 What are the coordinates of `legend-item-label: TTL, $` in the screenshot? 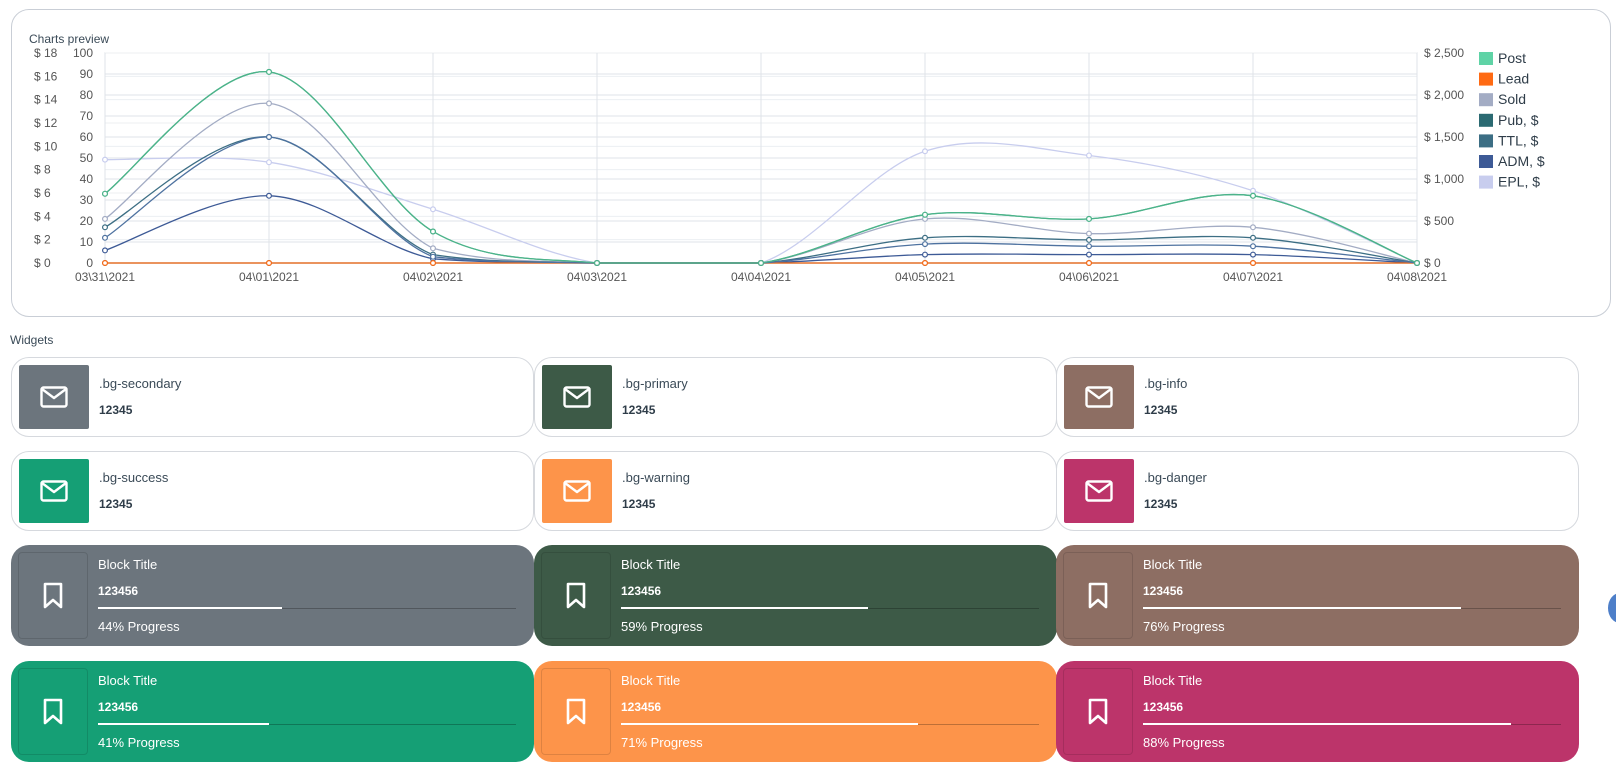 It's located at (1518, 140).